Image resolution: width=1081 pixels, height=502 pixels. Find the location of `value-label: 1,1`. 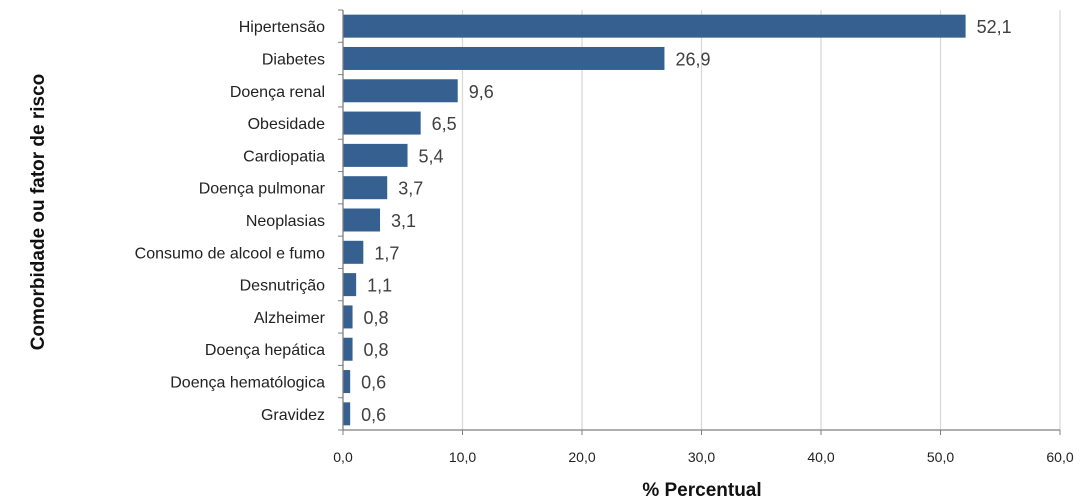

value-label: 1,1 is located at coordinates (379, 286).